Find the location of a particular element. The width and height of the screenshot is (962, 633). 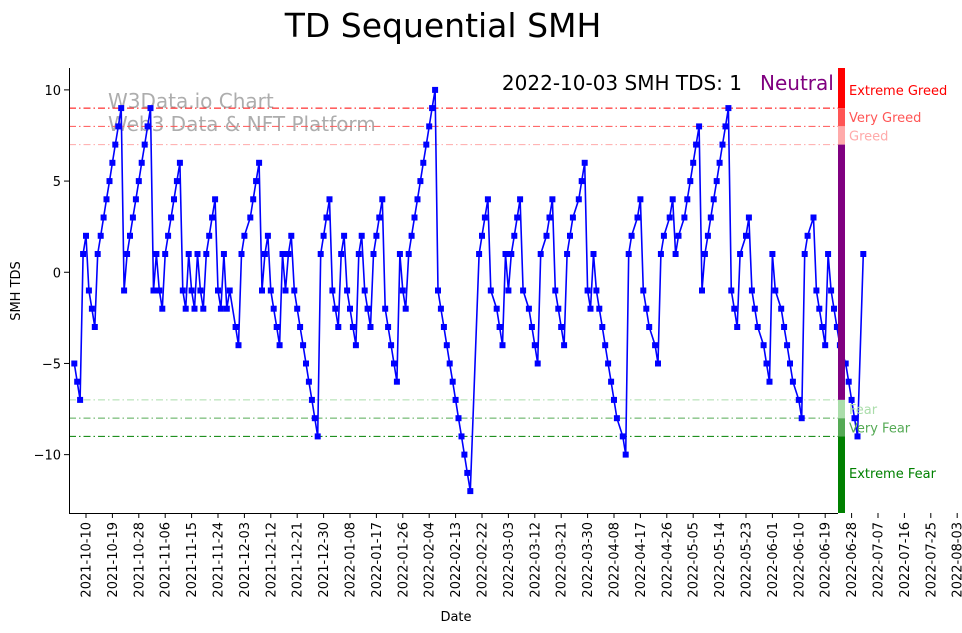

x-tick-label-17: 2022-03-12 is located at coordinates (535, 560).